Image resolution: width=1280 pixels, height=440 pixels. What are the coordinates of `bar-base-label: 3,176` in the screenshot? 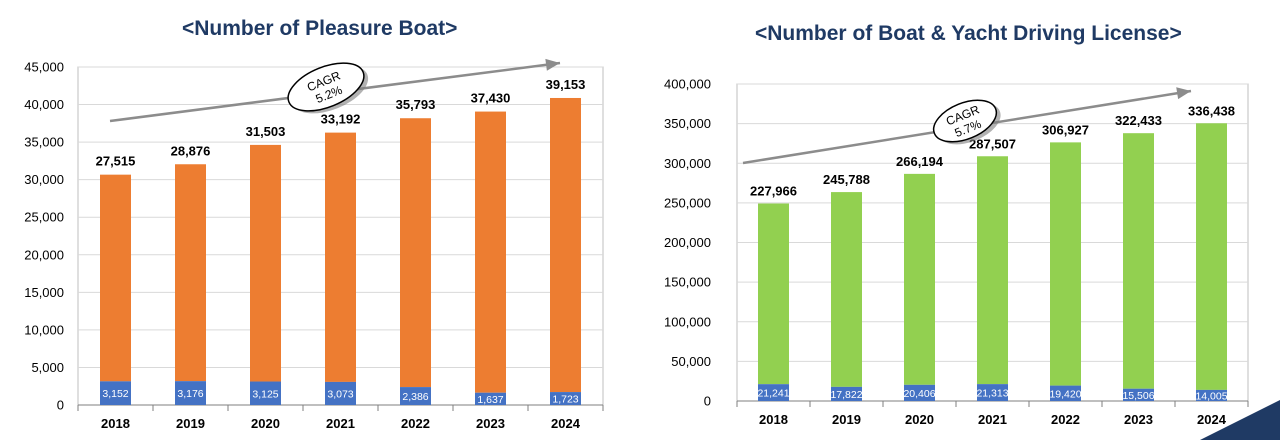 It's located at (190, 394).